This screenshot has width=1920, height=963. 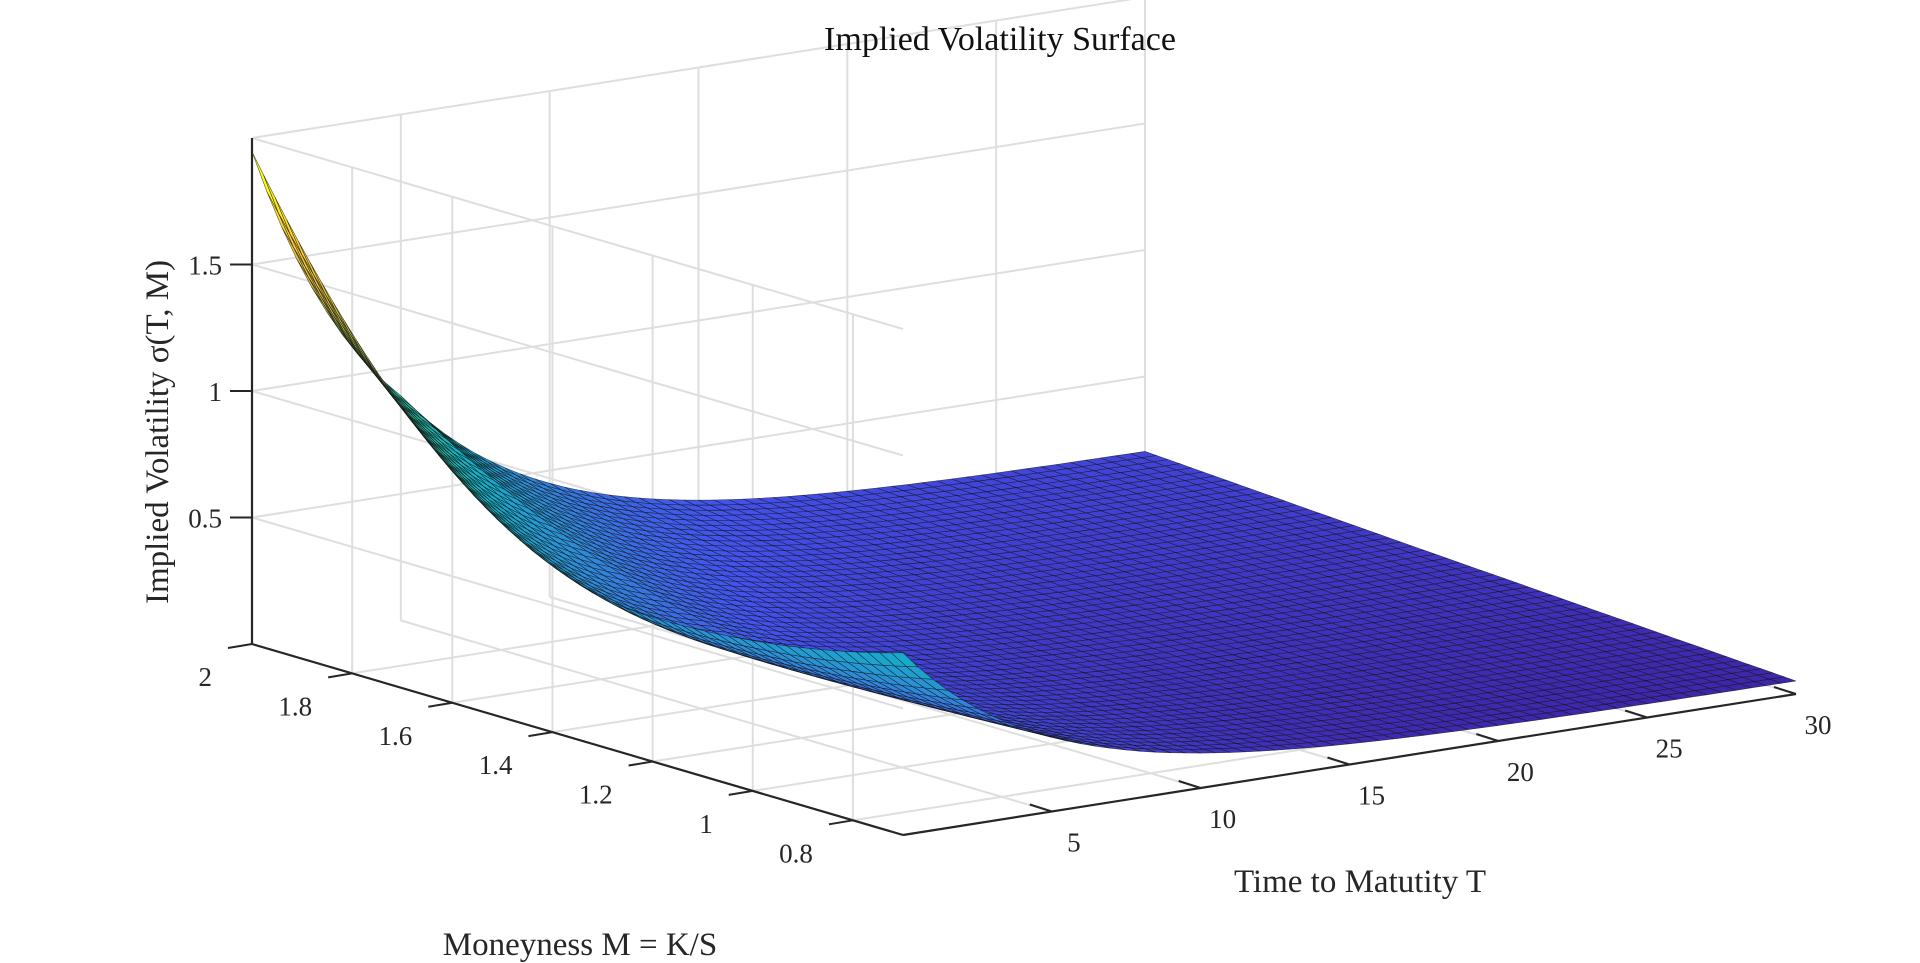 What do you see at coordinates (205, 519) in the screenshot?
I see `z-tick-label-0.5: 0.5` at bounding box center [205, 519].